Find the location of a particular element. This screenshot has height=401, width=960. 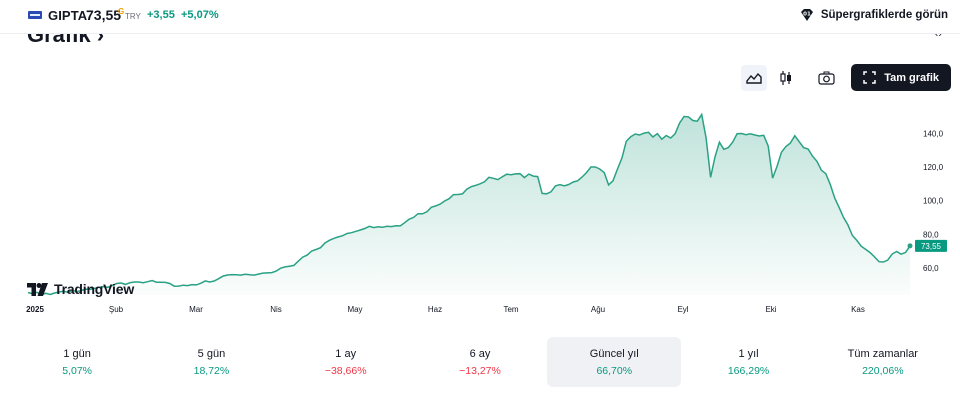

symbol-name: GIPTA is located at coordinates (68, 15).